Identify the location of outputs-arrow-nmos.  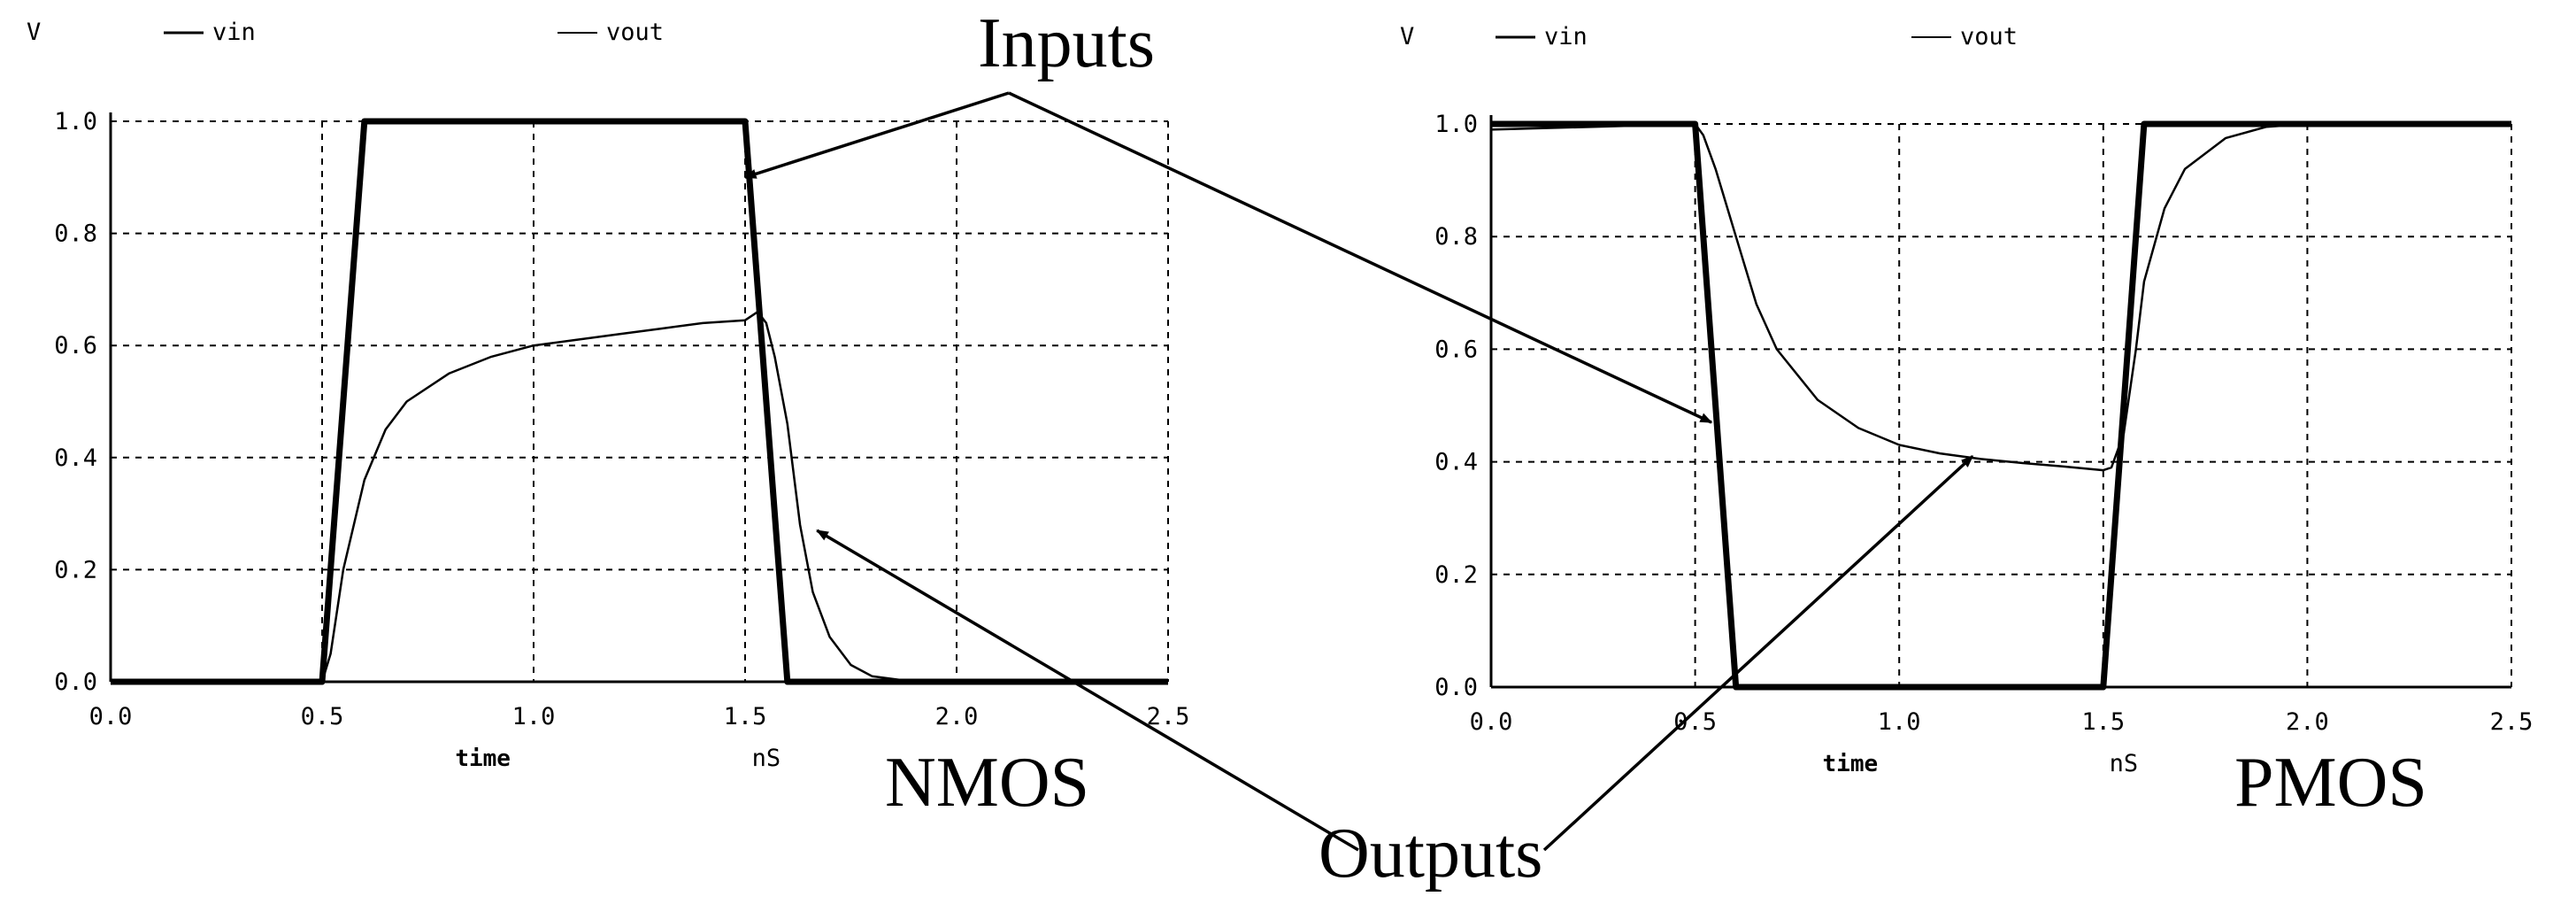
(1087, 690).